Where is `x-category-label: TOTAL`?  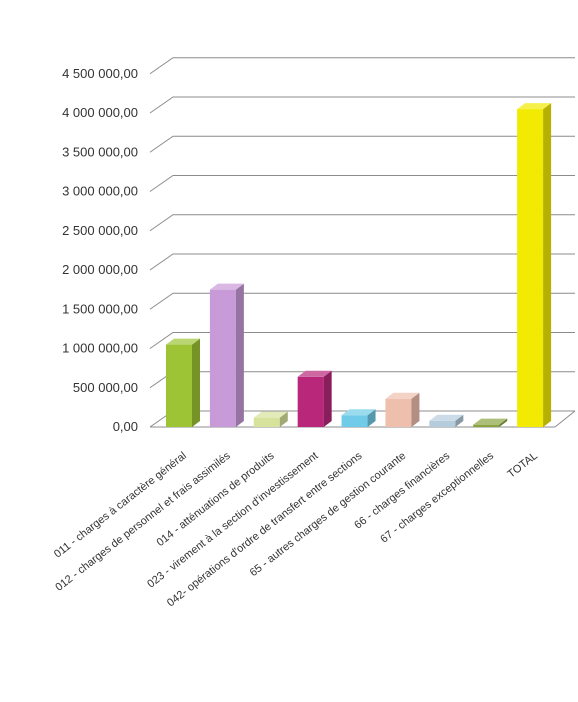 x-category-label: TOTAL is located at coordinates (522, 465).